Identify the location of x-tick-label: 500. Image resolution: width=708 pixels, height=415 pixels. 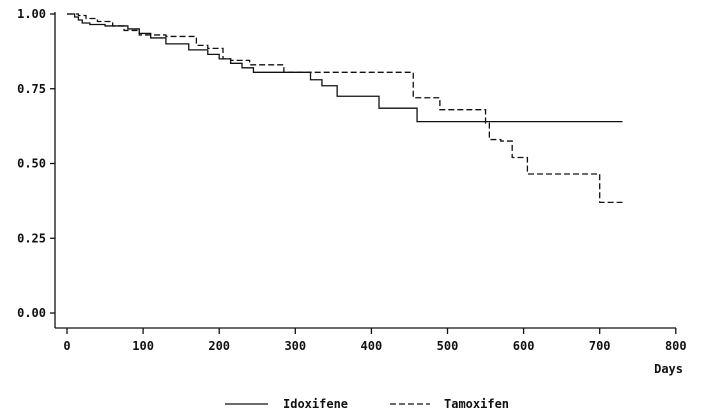
(448, 346).